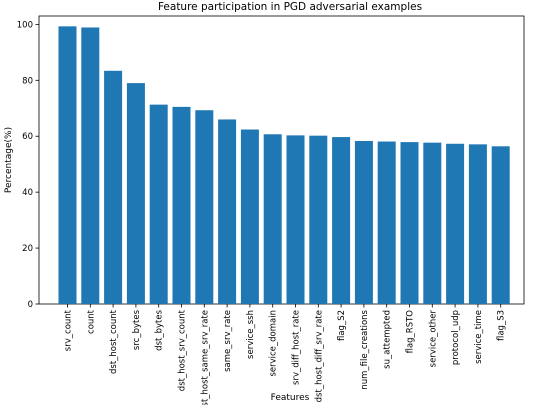  What do you see at coordinates (158, 204) in the screenshot?
I see `bar-dst-bytes` at bounding box center [158, 204].